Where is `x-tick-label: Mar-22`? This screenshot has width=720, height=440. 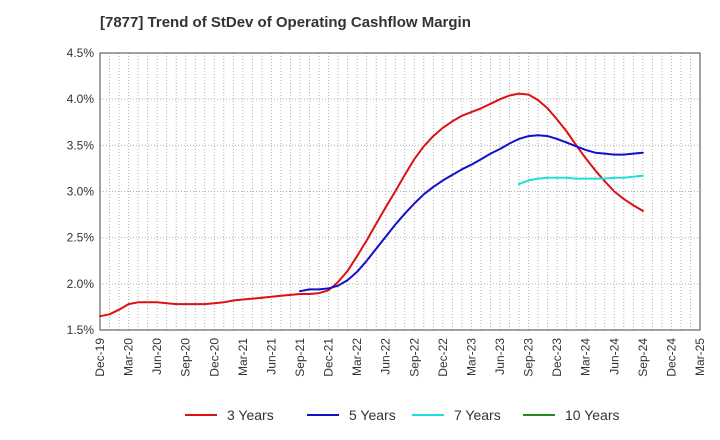 x-tick-label: Mar-22 is located at coordinates (357, 357).